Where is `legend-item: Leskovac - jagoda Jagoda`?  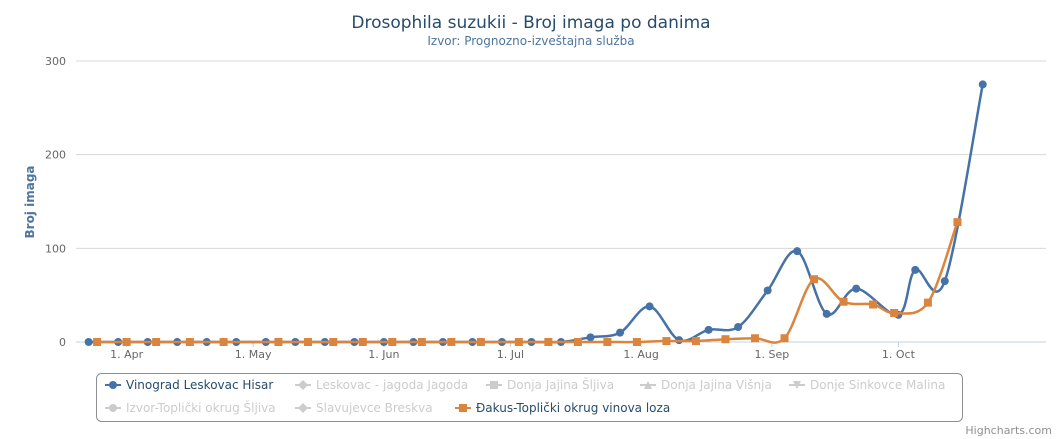 legend-item: Leskovac - jagoda Jagoda is located at coordinates (381, 385).